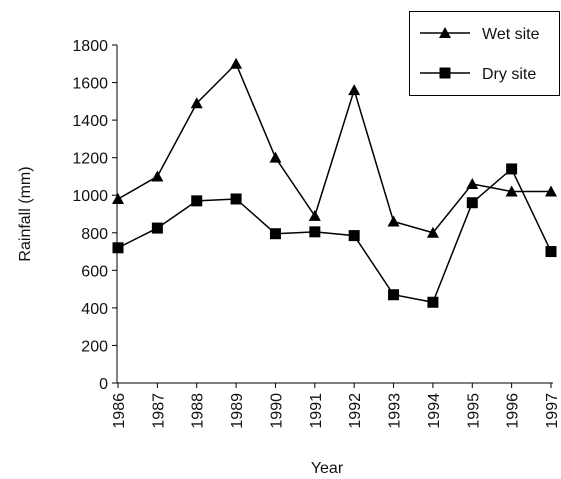 The width and height of the screenshot is (561, 479). I want to click on y-tick-label: 800, so click(94, 234).